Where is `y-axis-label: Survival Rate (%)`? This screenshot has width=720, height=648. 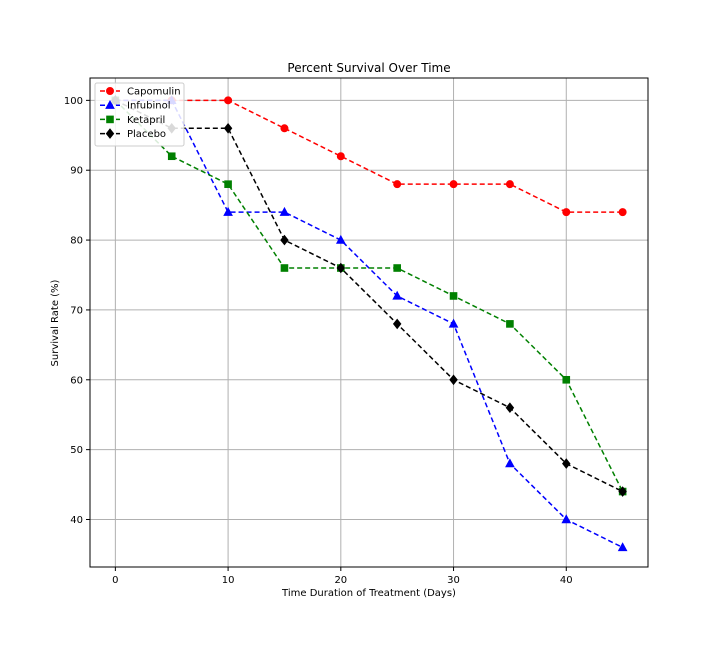
y-axis-label: Survival Rate (%) is located at coordinates (55, 322).